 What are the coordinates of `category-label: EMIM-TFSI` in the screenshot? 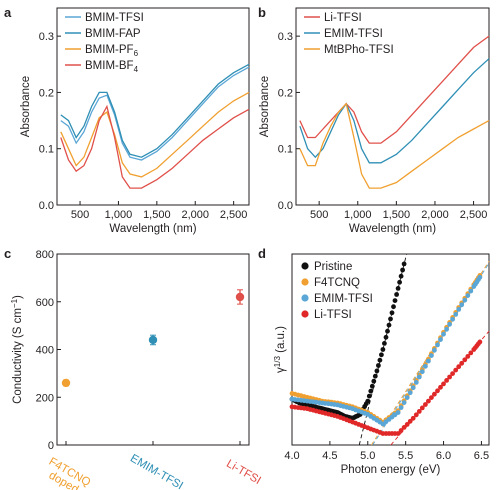 It's located at (156, 471).